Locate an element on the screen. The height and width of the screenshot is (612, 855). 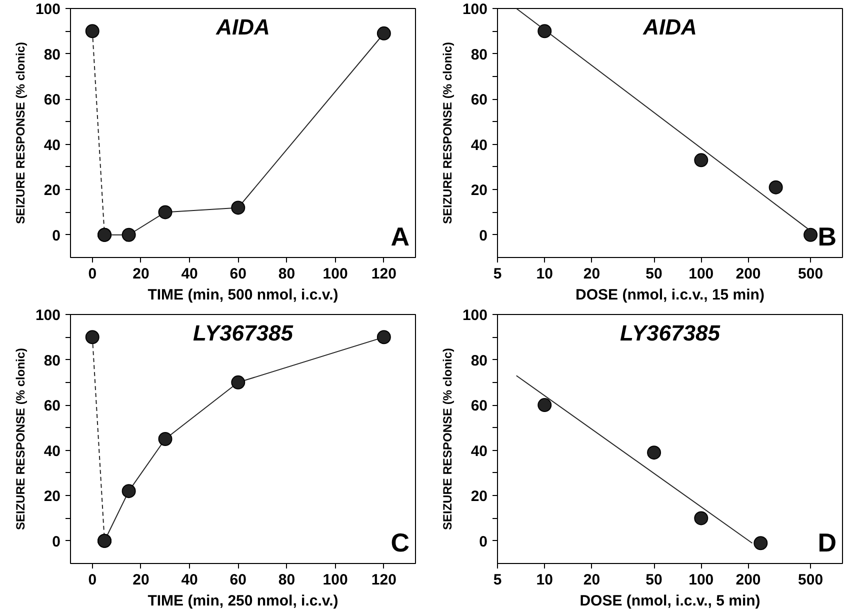
x-axis-title: TIME (min, 250 nmol, i.c.v.) is located at coordinates (243, 601).